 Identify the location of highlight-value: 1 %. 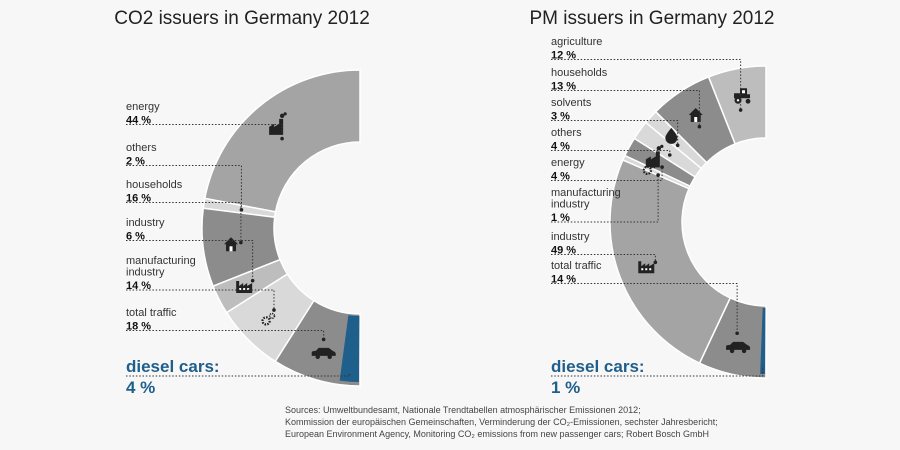
(565, 387).